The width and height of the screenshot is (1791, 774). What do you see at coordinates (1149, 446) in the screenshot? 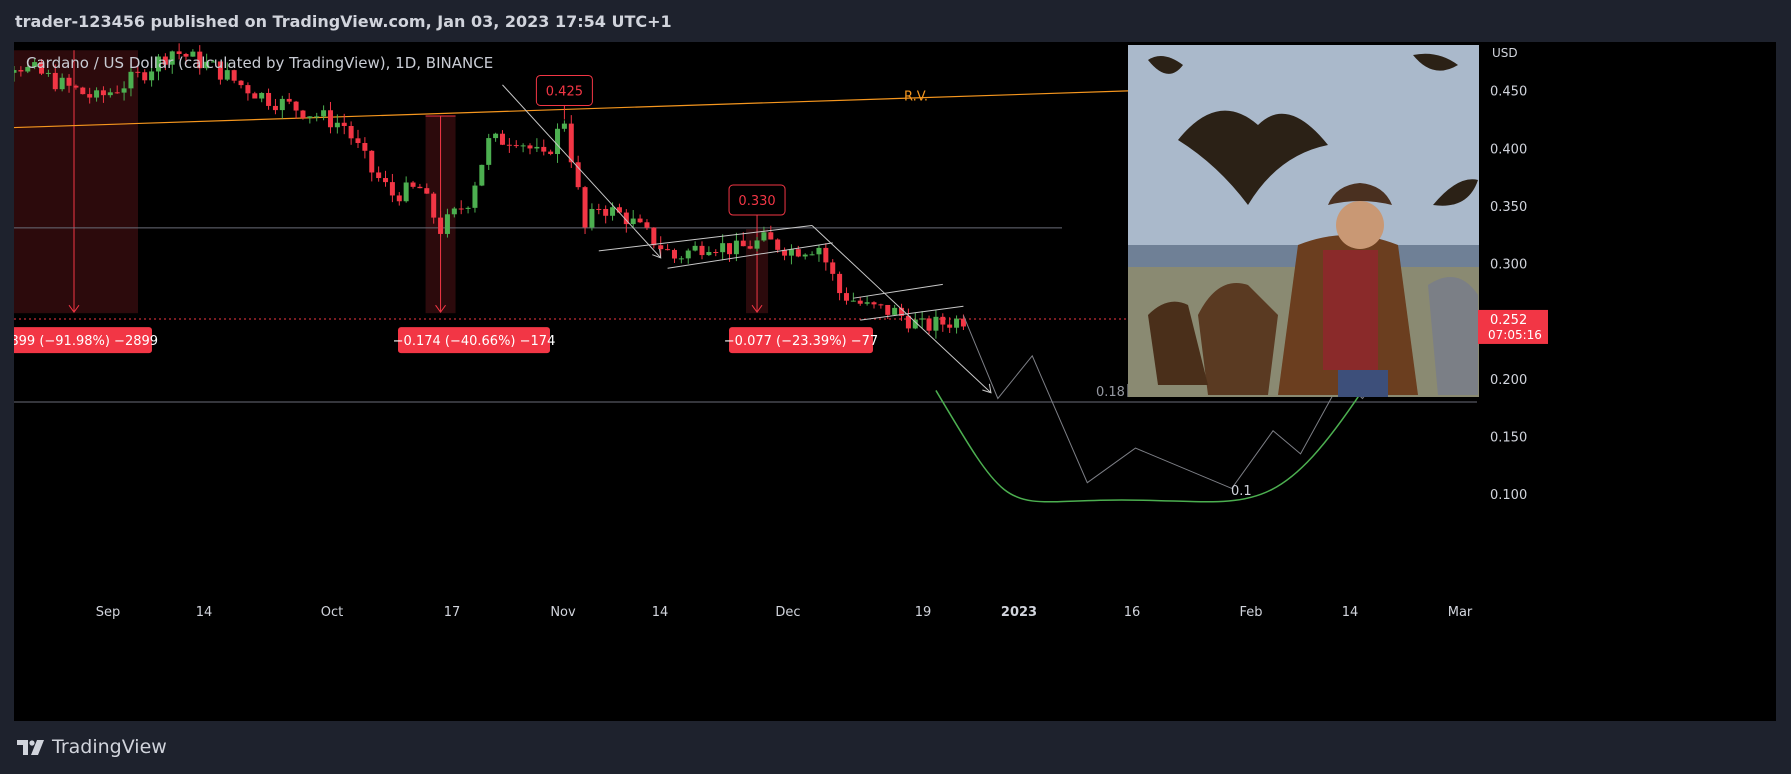
I see `bowl-curve` at bounding box center [1149, 446].